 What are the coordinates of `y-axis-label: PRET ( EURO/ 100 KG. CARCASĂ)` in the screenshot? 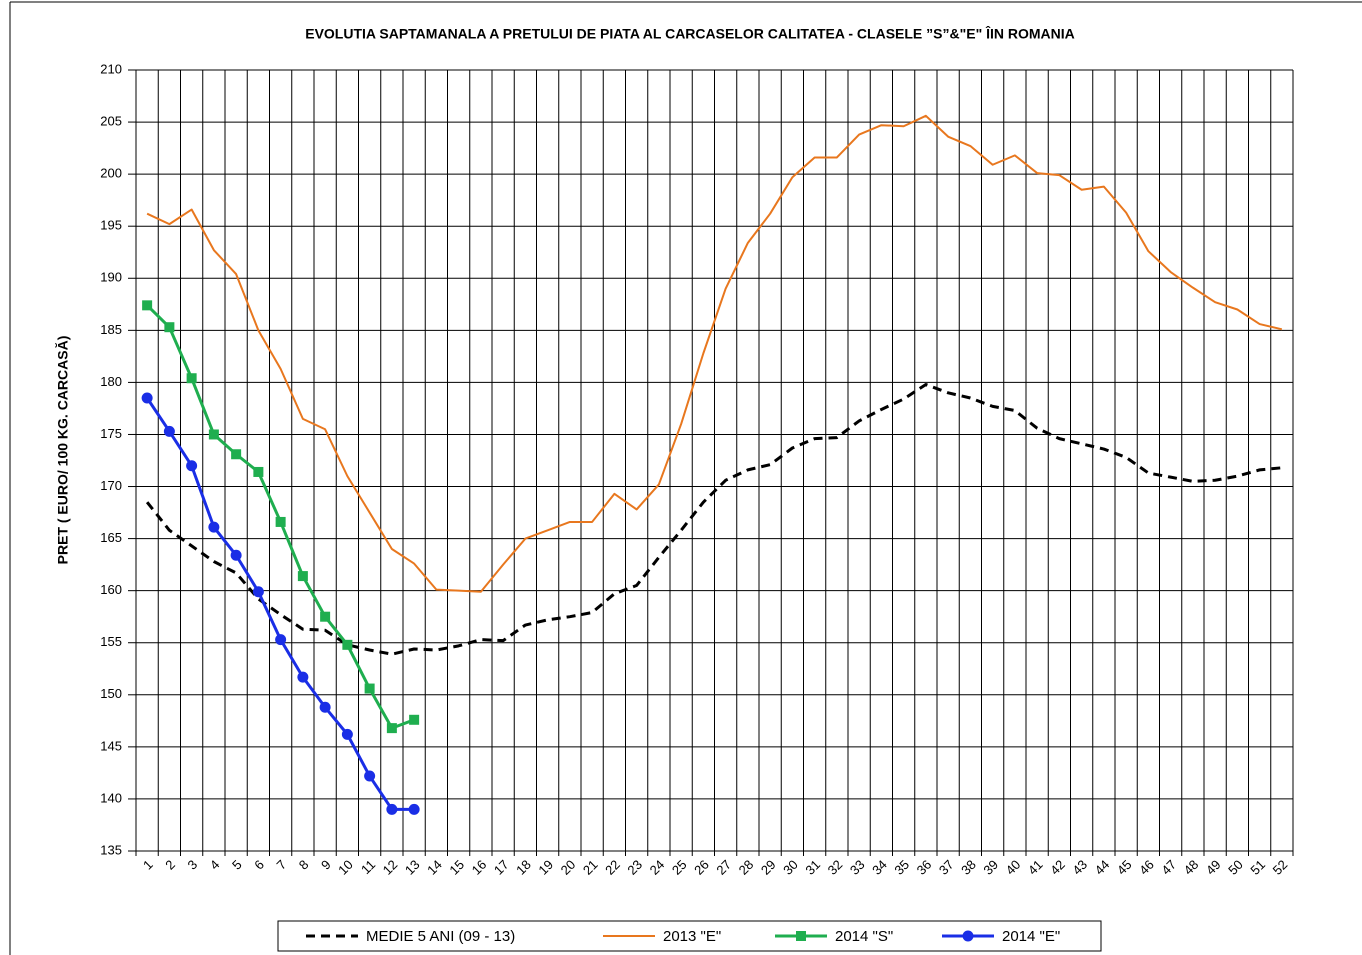 It's located at (63, 450).